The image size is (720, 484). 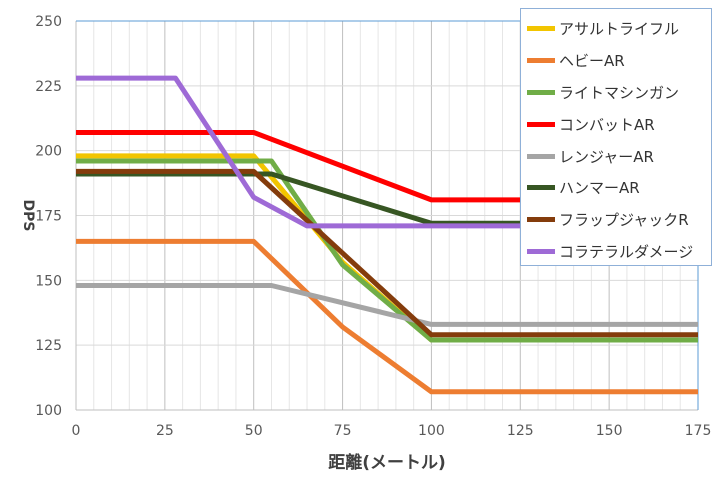 I want to click on x-tick-label: 50, so click(x=254, y=431).